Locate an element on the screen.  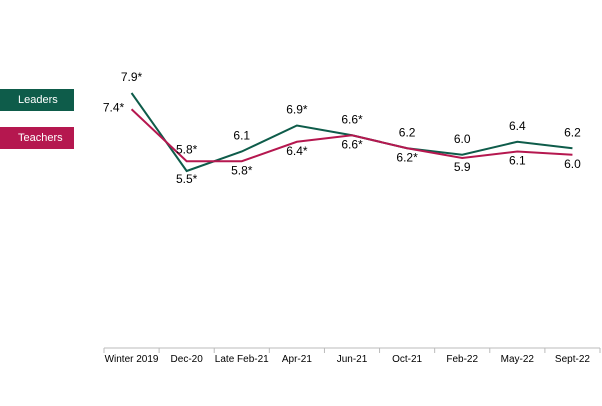
data-label: 7.9* is located at coordinates (132, 77).